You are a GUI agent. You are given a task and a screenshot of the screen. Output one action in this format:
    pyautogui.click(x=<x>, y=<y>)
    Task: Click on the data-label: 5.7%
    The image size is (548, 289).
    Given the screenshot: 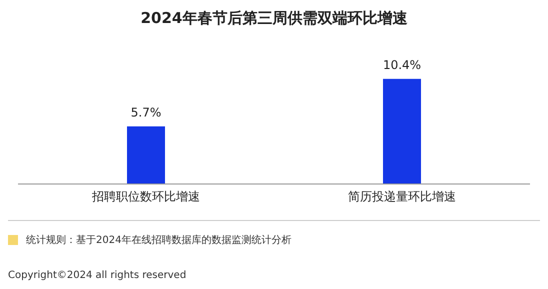 What is the action you would take?
    pyautogui.click(x=146, y=112)
    